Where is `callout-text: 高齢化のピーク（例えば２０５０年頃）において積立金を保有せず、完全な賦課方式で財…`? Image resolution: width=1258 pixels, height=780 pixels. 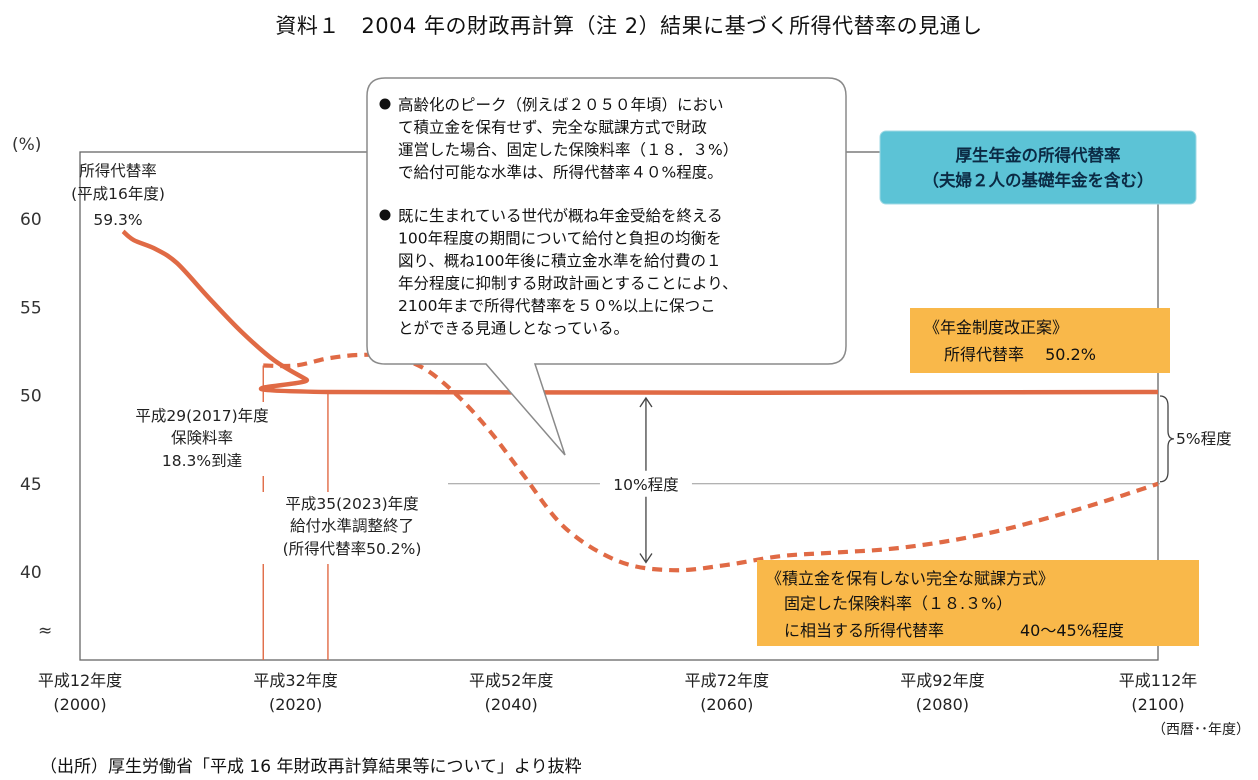
callout-text: 高齢化のピーク（例えば２０５０年頃）において積立金を保有せず、完全な賦課方式で財… is located at coordinates (558, 217).